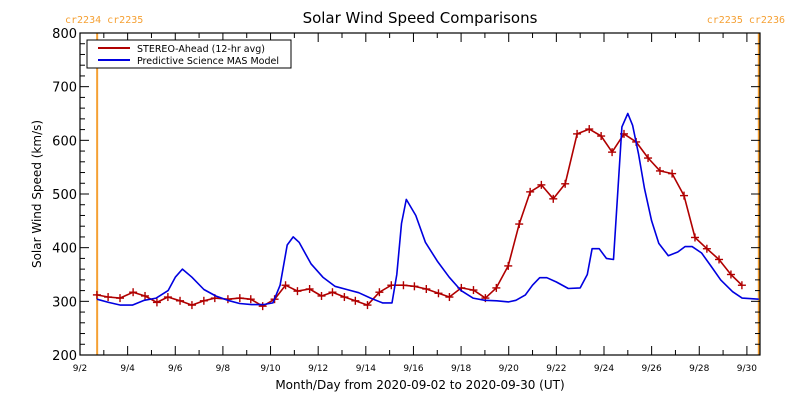  Describe the element at coordinates (64, 356) in the screenshot. I see `y-tick-label: 200` at that location.